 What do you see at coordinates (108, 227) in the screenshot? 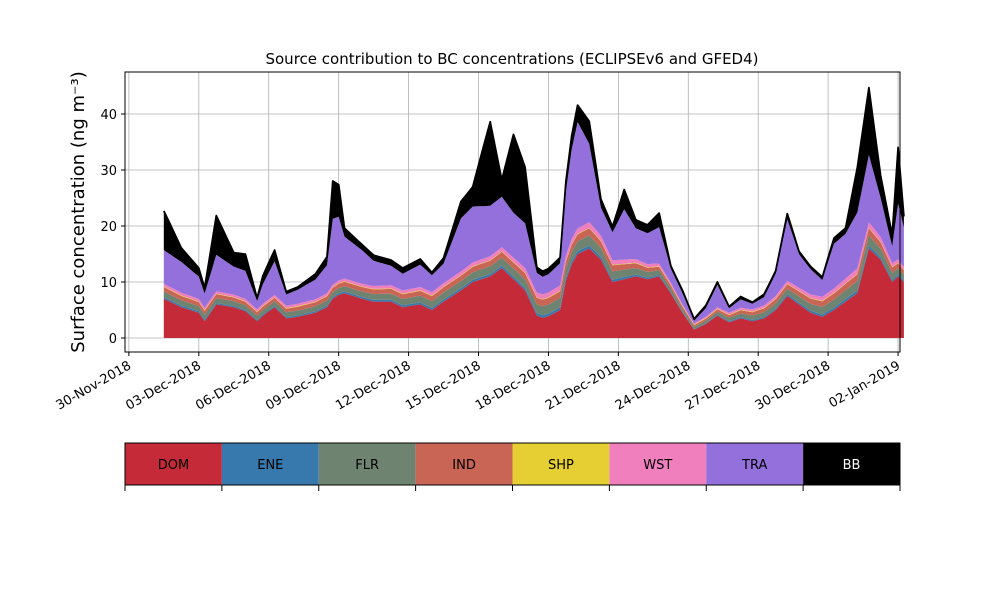
I see `y-tick-label: 20` at bounding box center [108, 227].